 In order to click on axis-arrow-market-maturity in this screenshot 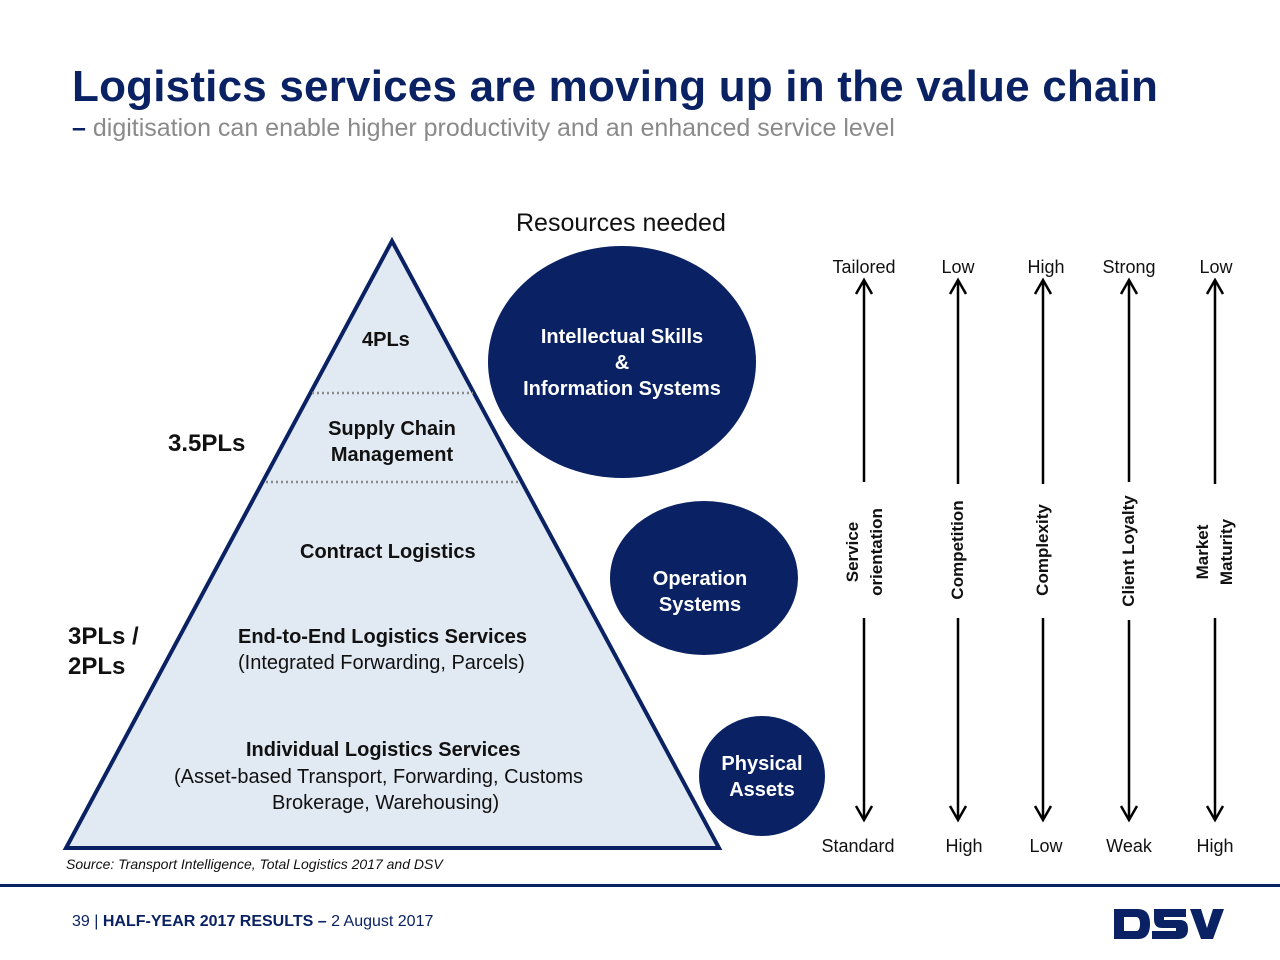, I will do `click(1215, 550)`.